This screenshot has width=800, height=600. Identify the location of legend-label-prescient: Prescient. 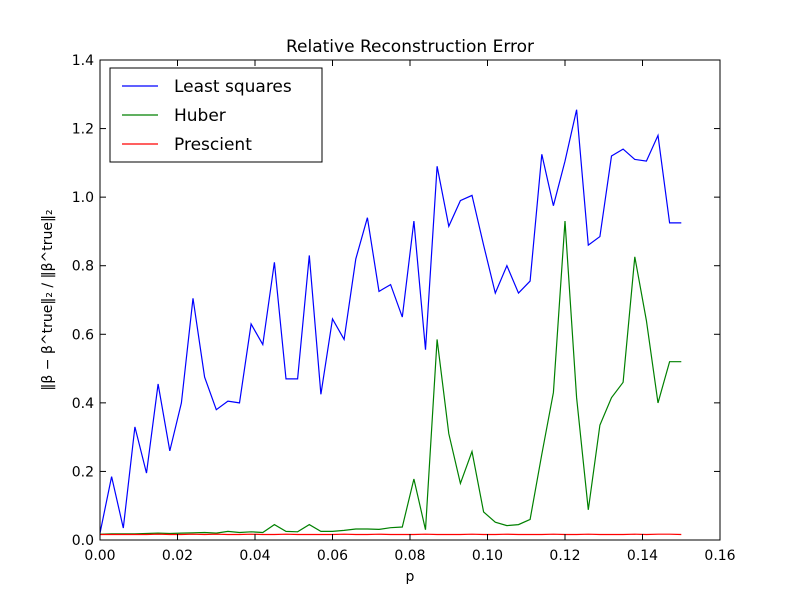
(213, 145).